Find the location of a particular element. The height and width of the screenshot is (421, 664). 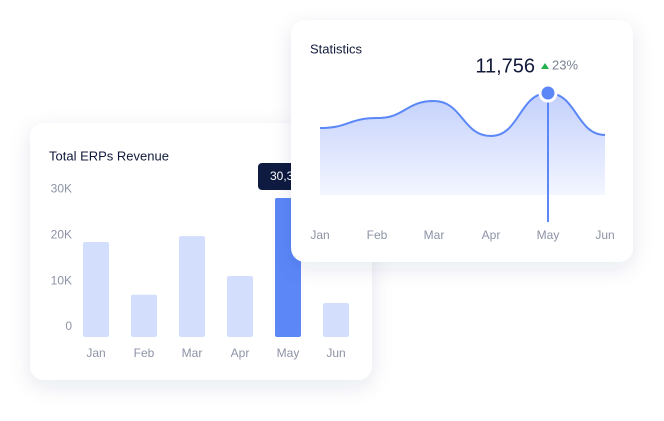

highlight-value: 11,756 is located at coordinates (505, 66).